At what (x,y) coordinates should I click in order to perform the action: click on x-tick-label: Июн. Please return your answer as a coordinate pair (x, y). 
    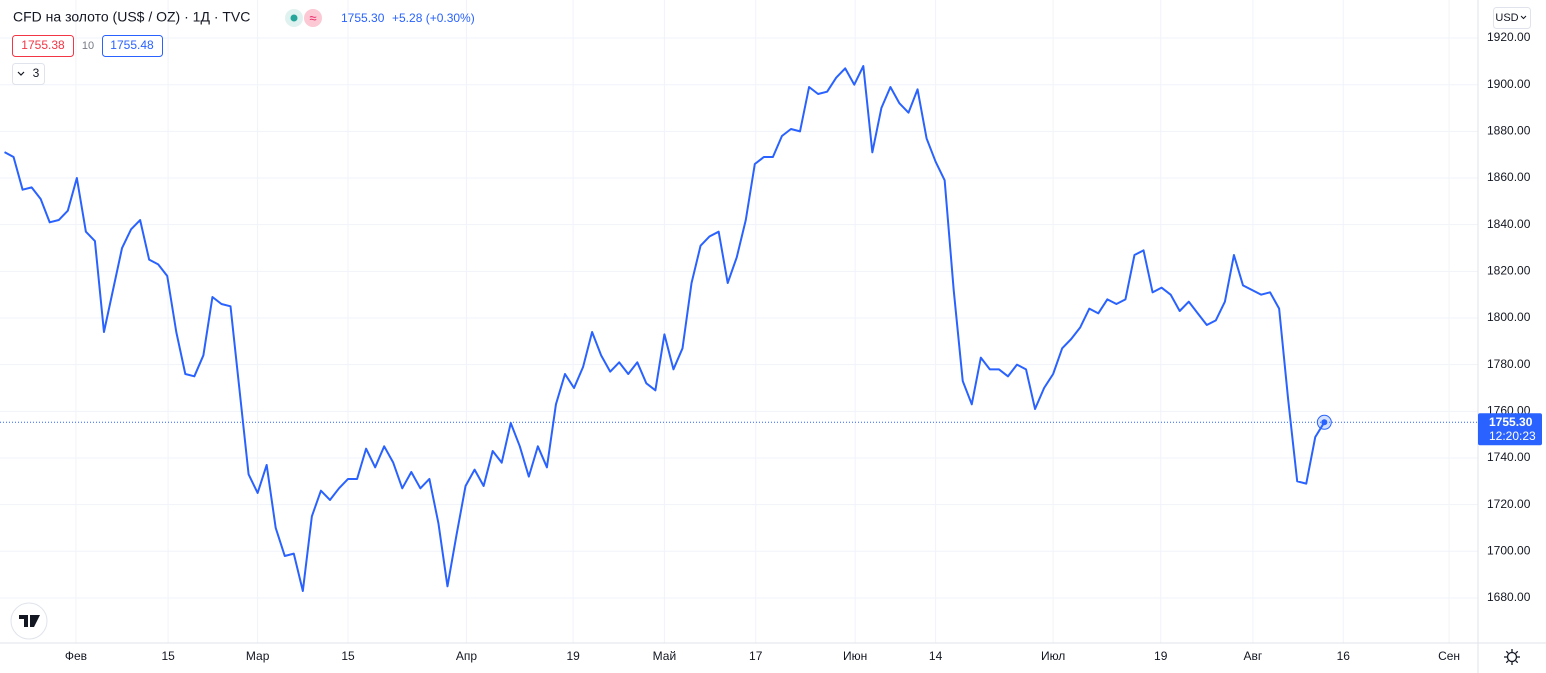
    Looking at the image, I should click on (855, 656).